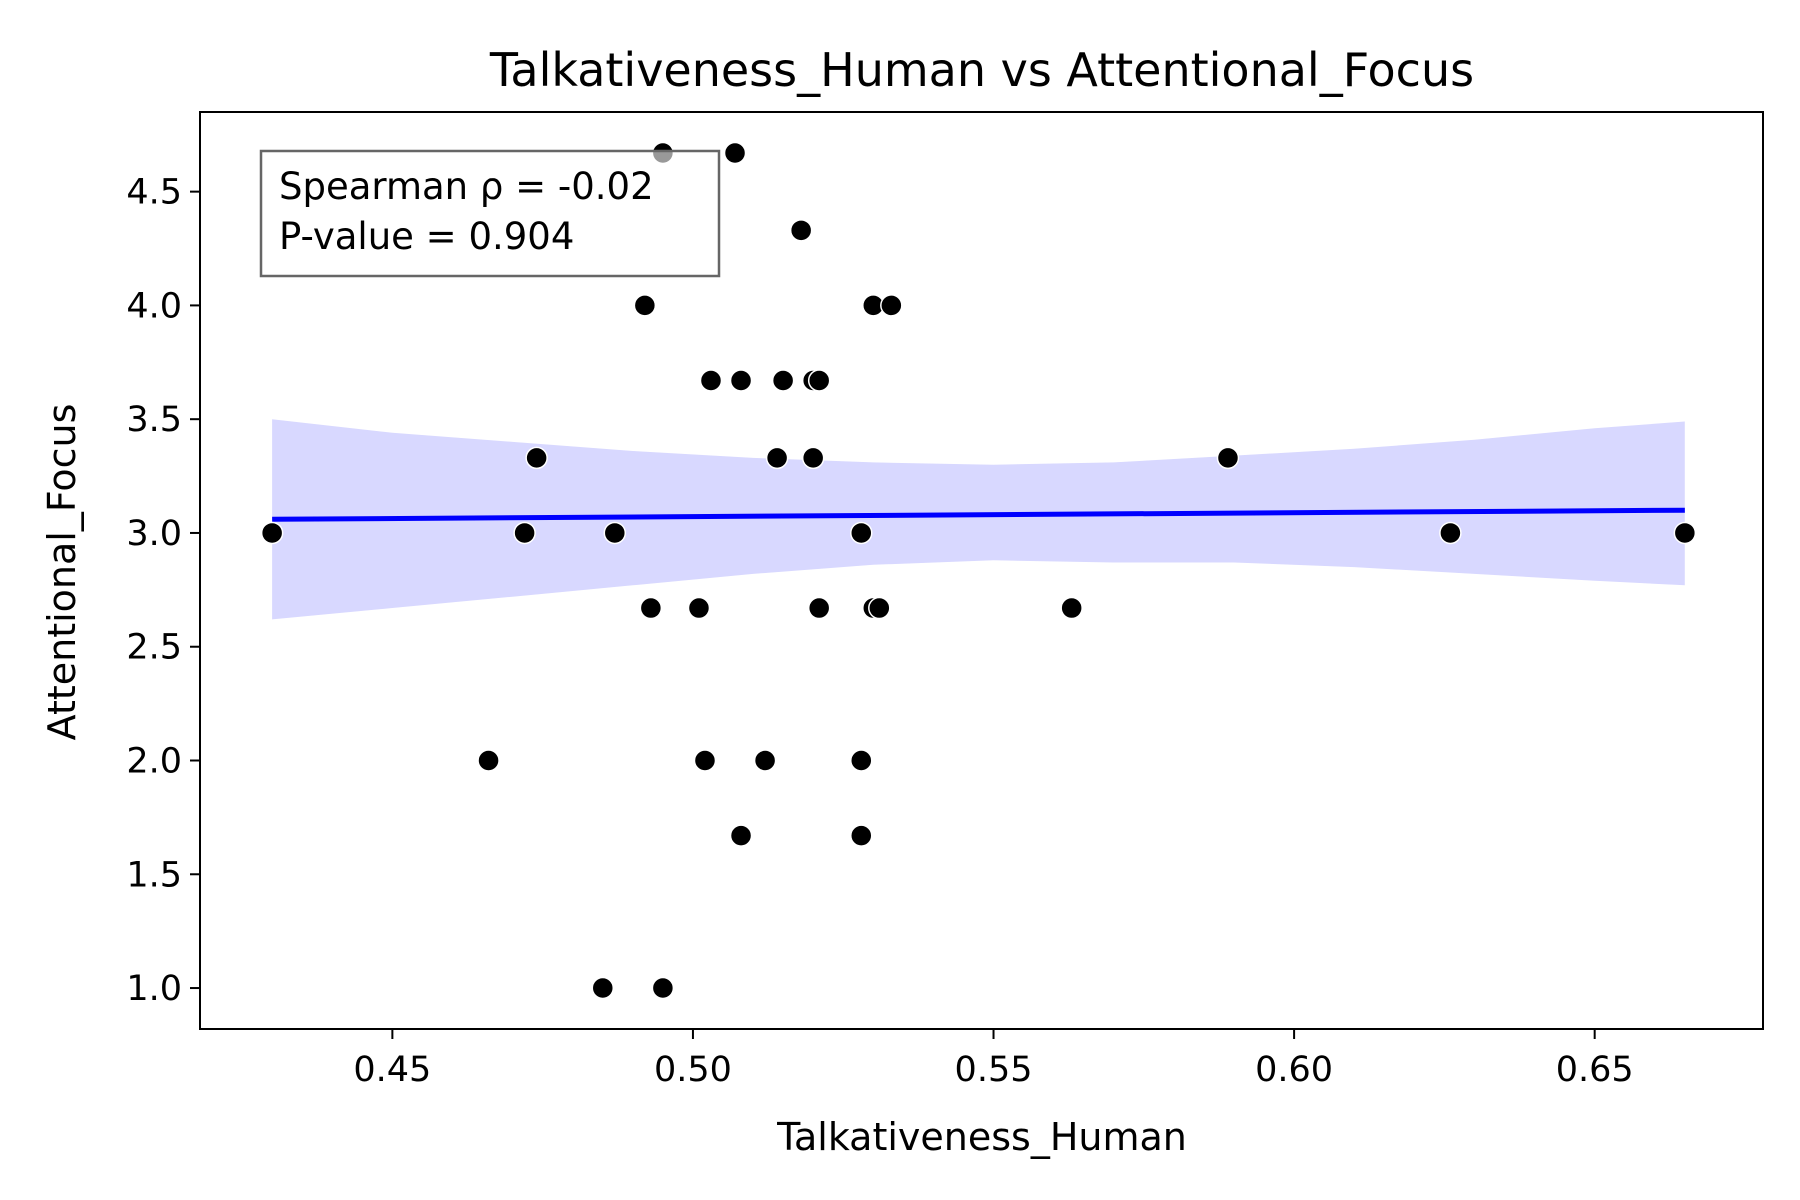  What do you see at coordinates (981, 1137) in the screenshot?
I see `x-axis-label: Talkativeness_Human` at bounding box center [981, 1137].